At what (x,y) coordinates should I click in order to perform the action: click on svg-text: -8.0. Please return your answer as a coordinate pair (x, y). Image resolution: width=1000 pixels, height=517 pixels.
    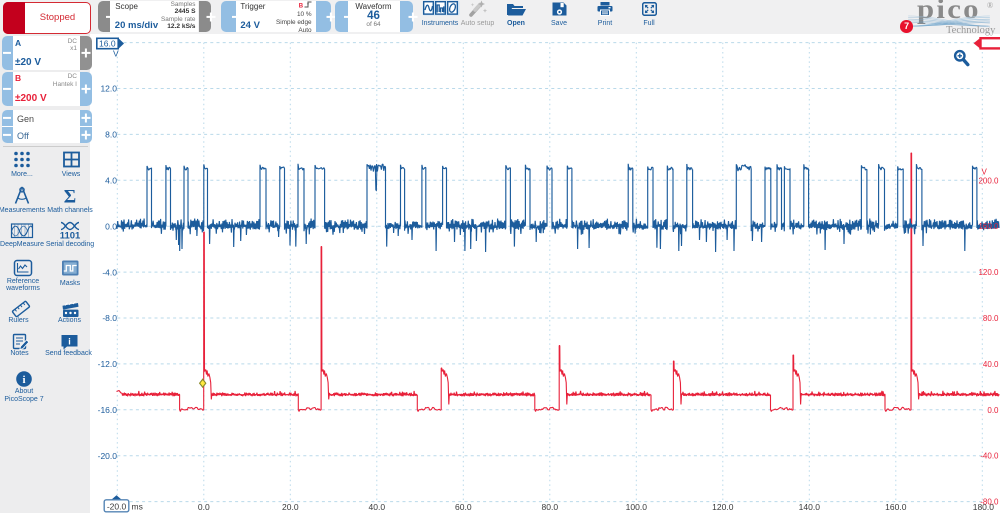
    Looking at the image, I should click on (109, 318).